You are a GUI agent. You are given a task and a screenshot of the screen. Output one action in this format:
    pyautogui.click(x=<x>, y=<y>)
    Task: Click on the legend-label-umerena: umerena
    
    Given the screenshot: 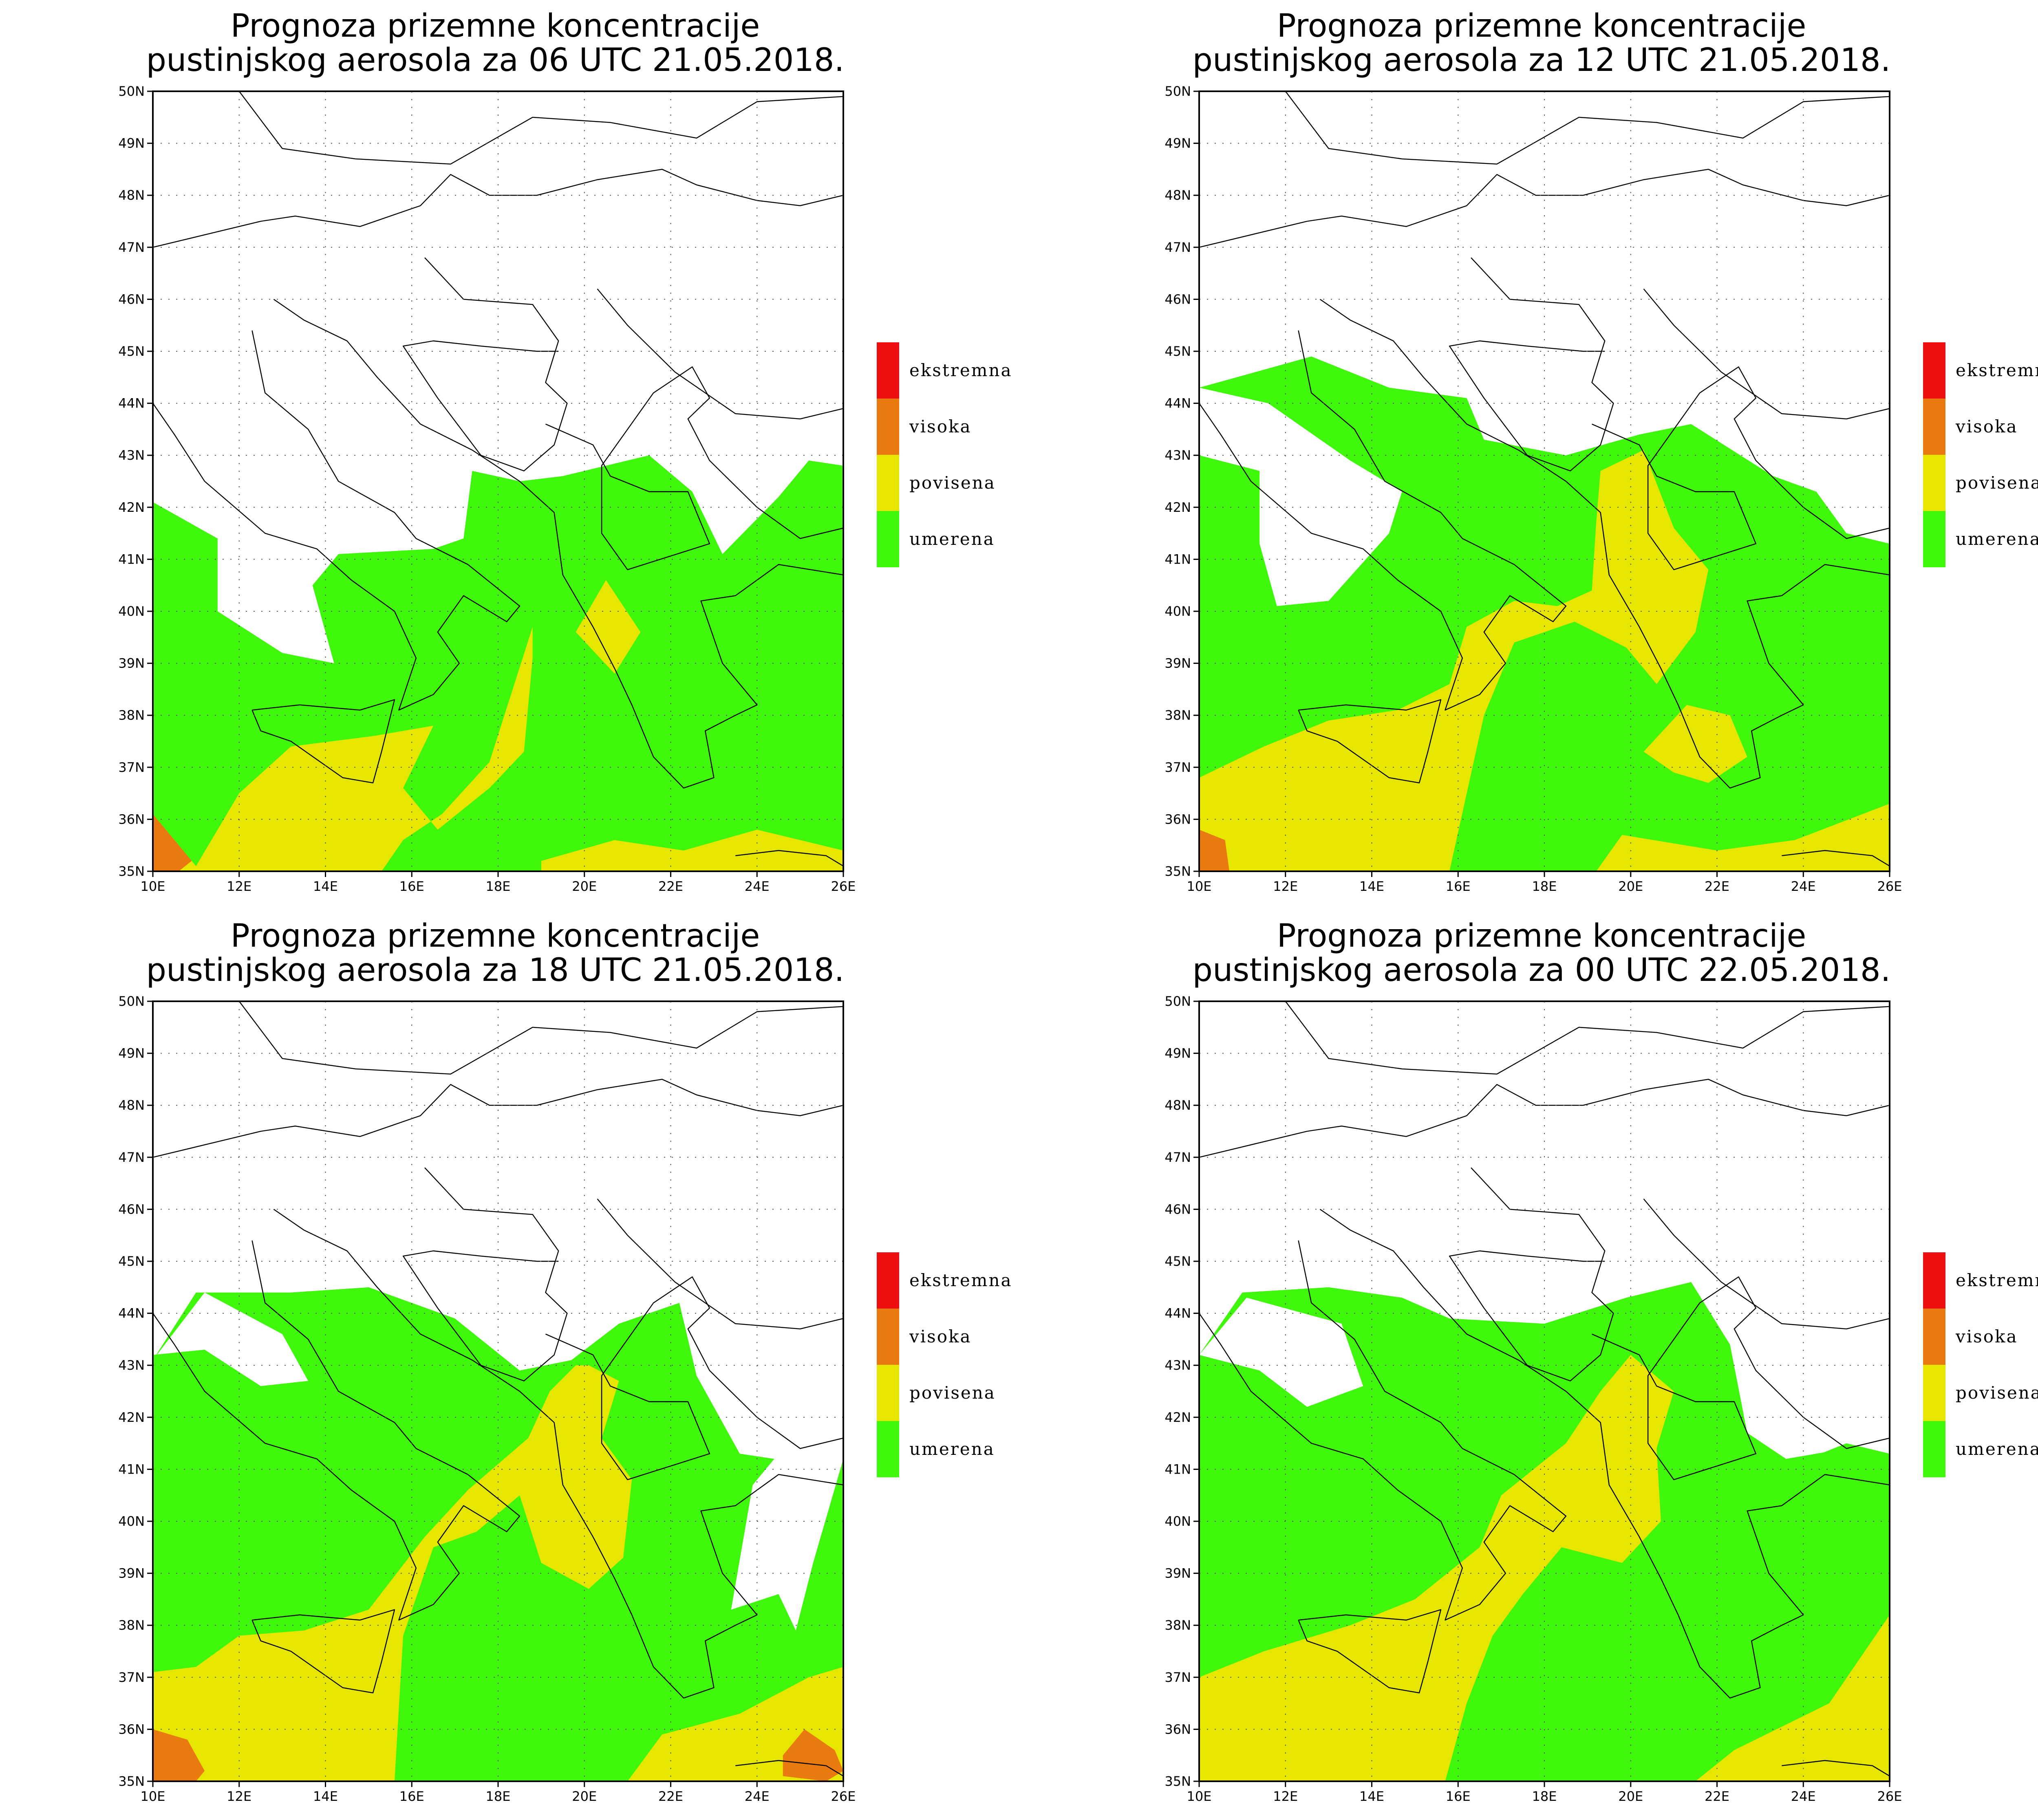 What is the action you would take?
    pyautogui.click(x=1997, y=1449)
    